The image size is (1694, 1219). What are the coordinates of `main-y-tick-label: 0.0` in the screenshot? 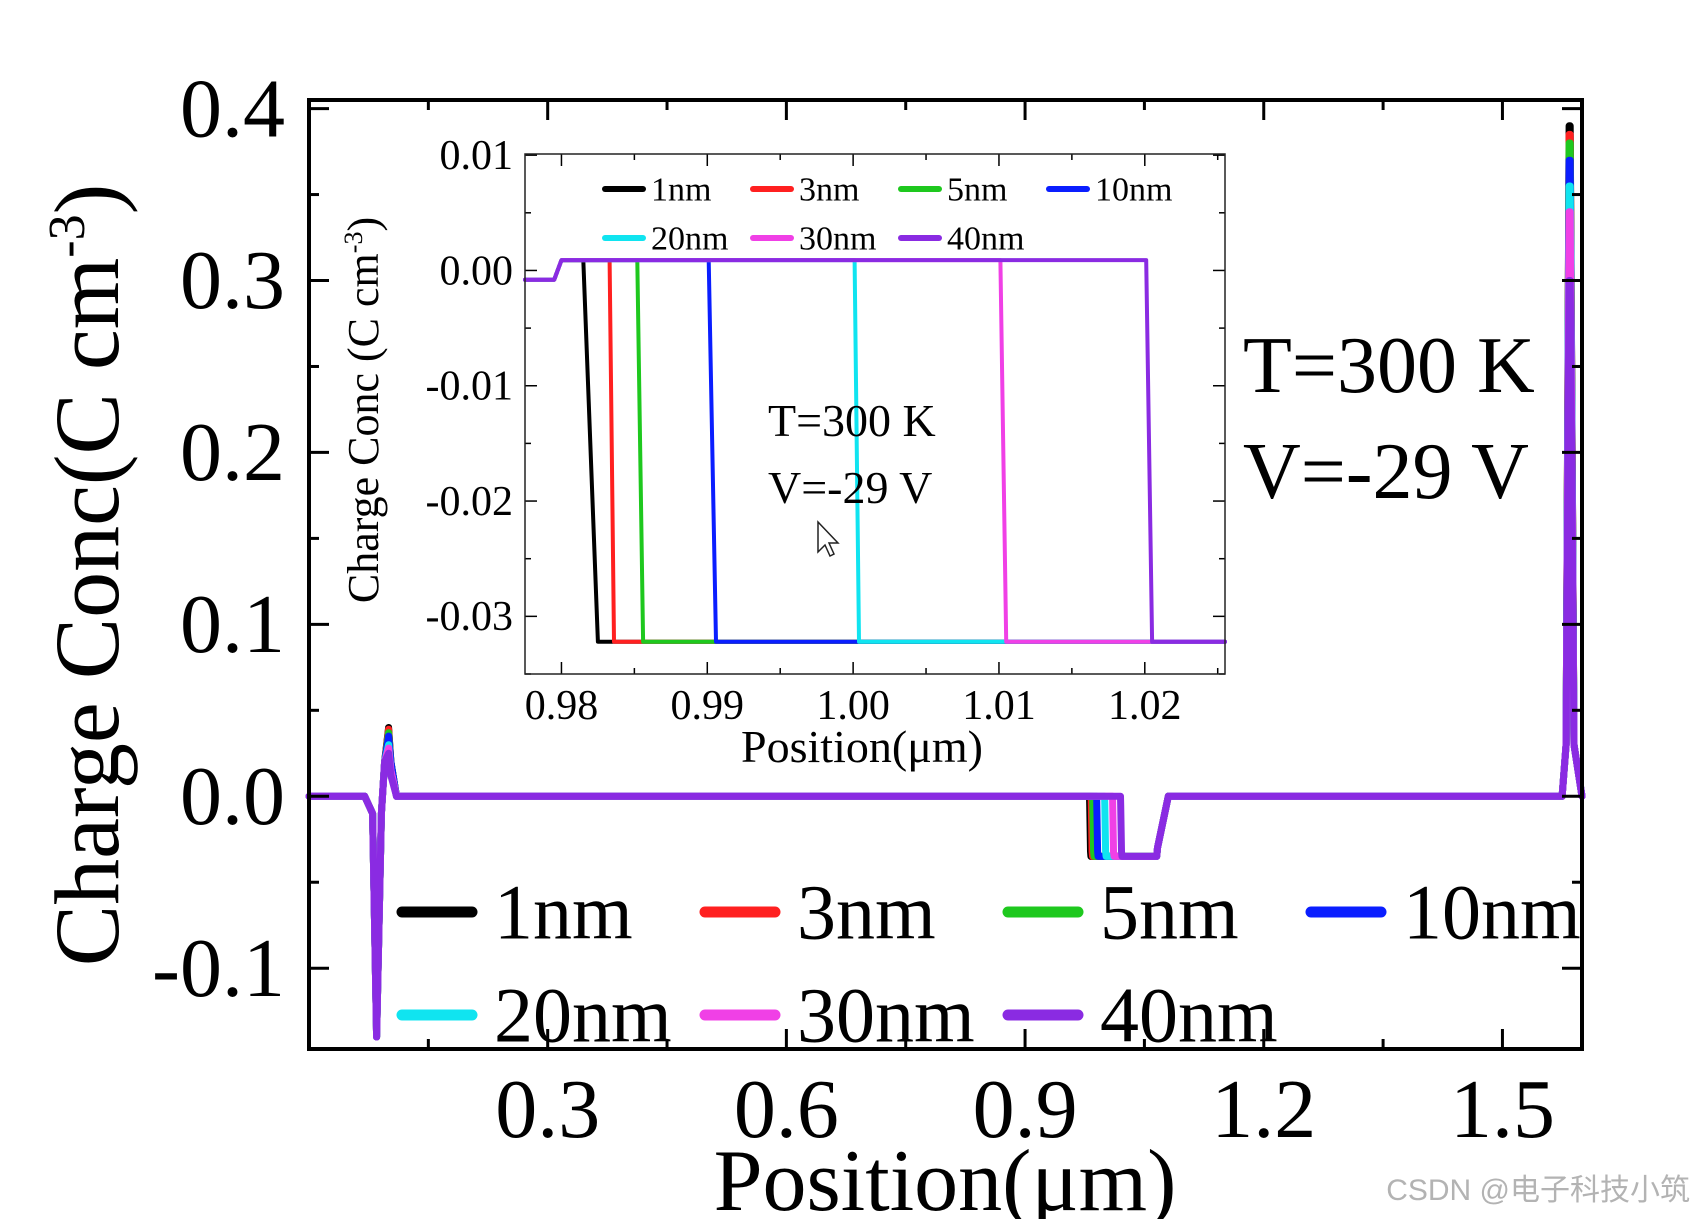 It's located at (232, 796).